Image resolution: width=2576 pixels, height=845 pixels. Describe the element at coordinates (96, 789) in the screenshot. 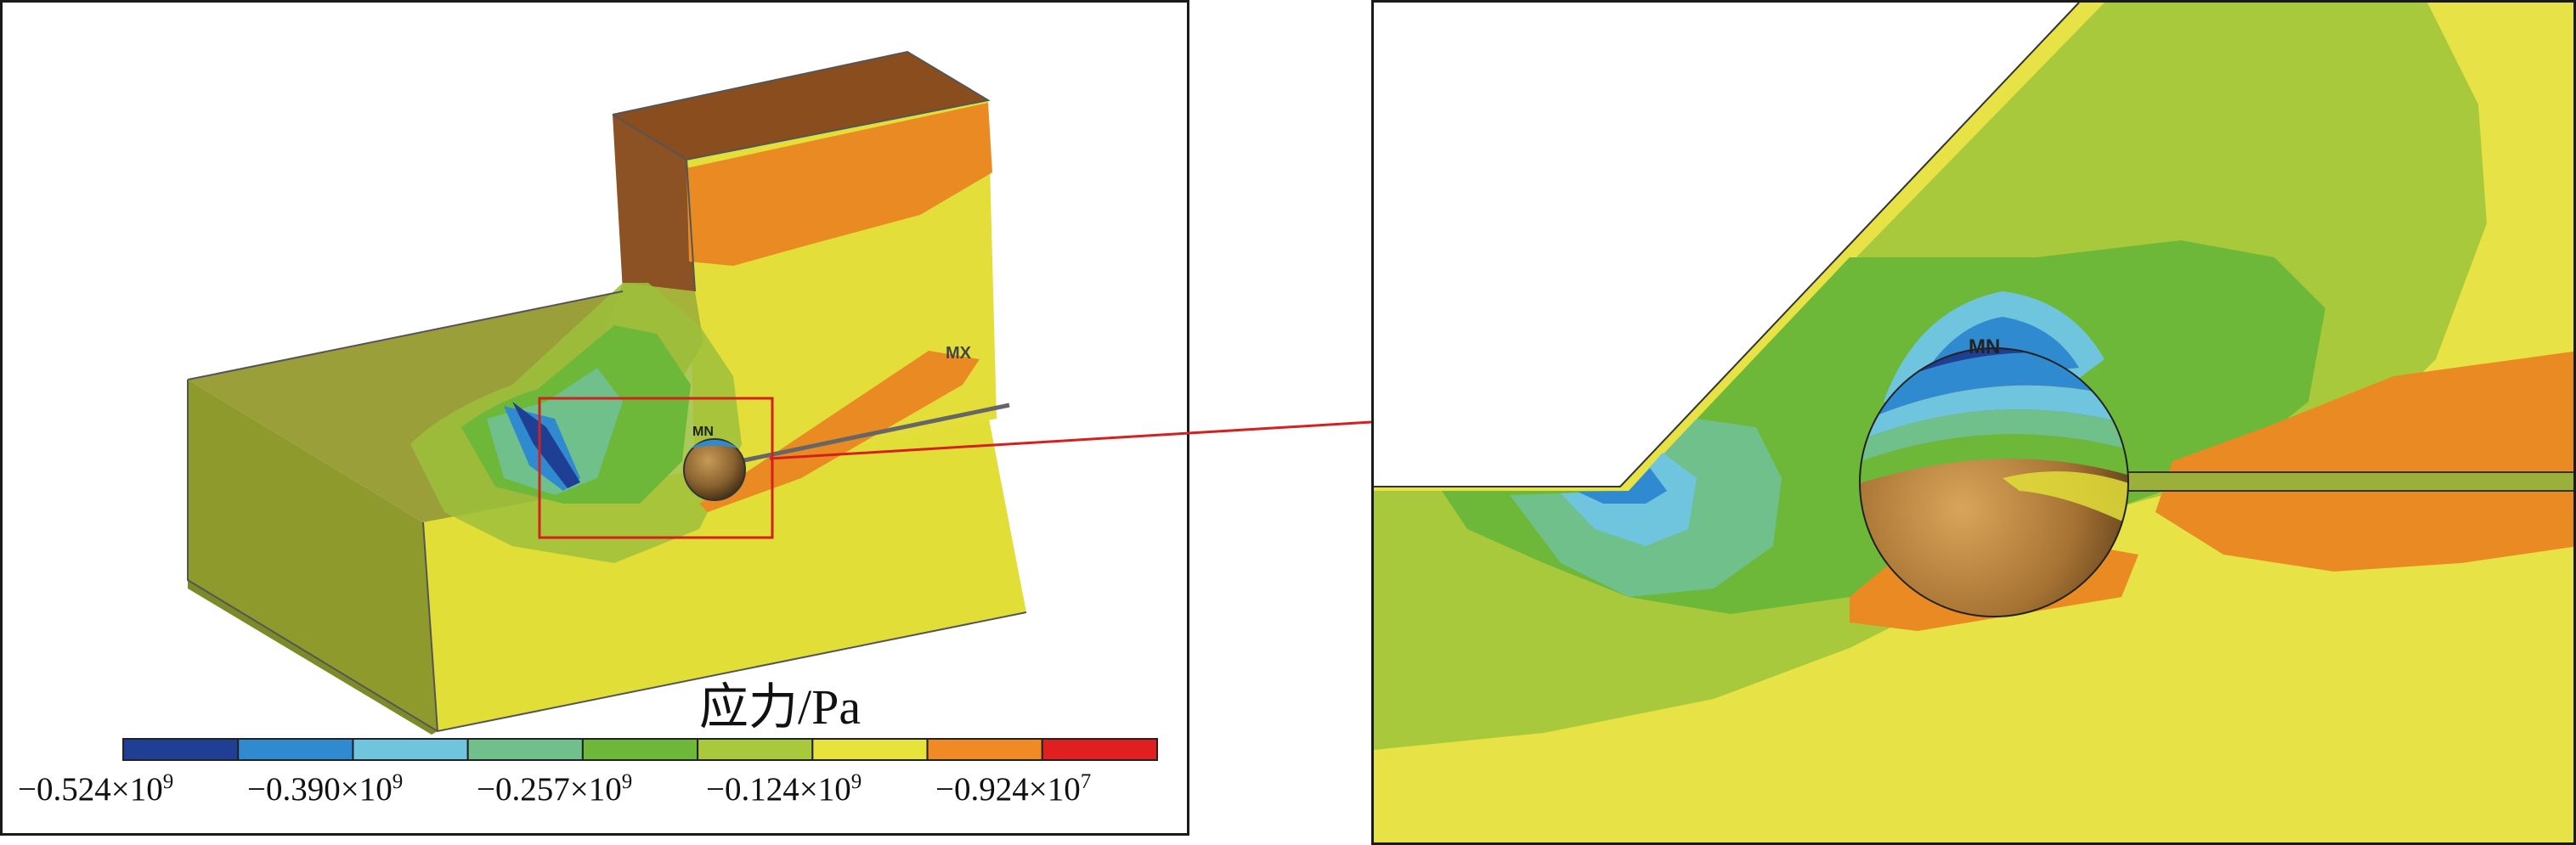

I see `legend-label-1: −0.524×10⁹` at that location.